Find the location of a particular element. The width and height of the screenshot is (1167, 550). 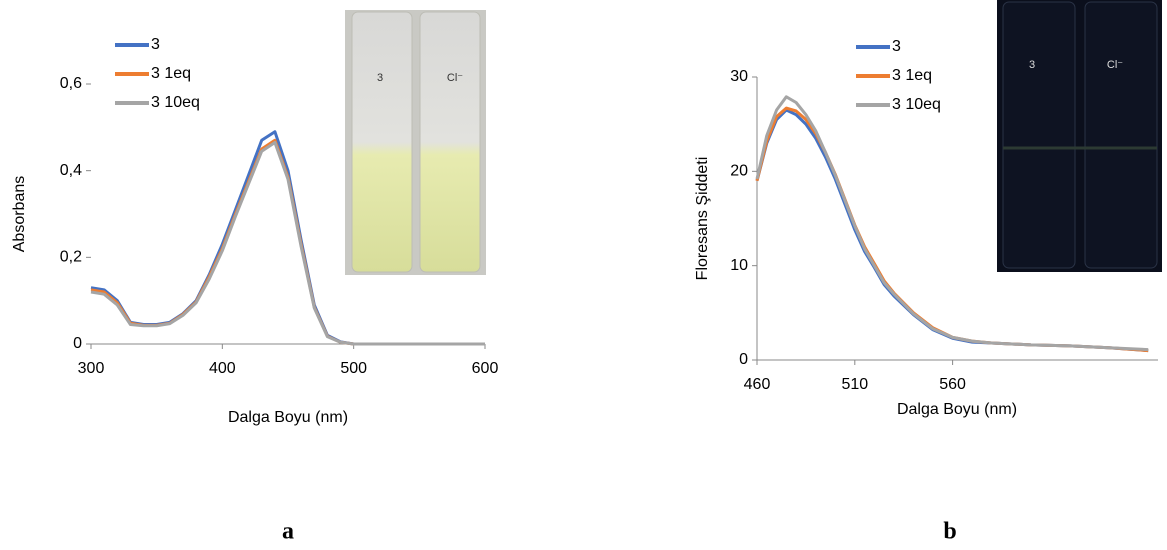

photo-a is located at coordinates (415, 142).